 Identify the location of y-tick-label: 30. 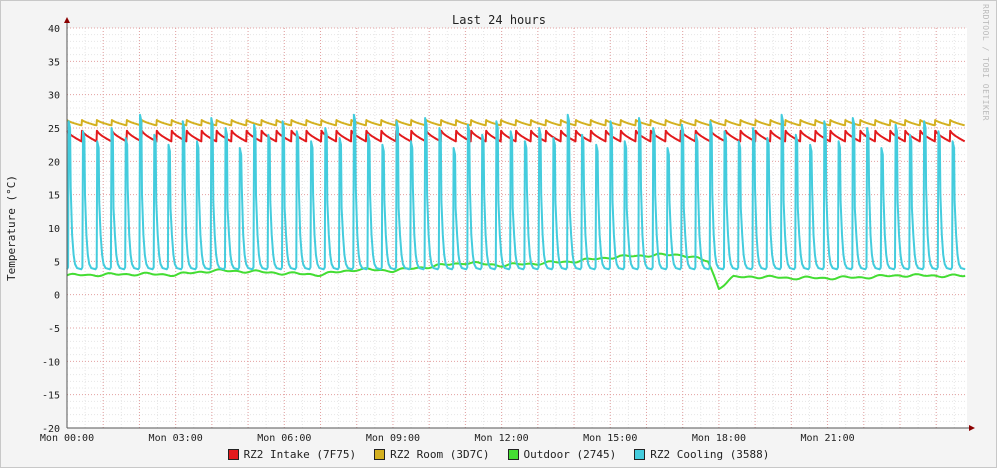
(54, 96).